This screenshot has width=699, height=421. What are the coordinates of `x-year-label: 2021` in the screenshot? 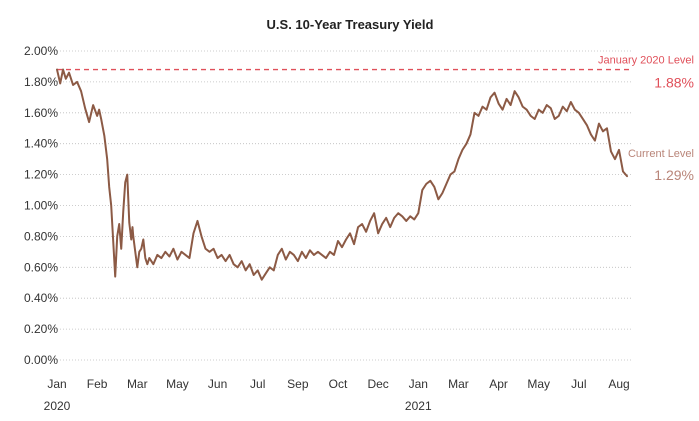 It's located at (418, 406).